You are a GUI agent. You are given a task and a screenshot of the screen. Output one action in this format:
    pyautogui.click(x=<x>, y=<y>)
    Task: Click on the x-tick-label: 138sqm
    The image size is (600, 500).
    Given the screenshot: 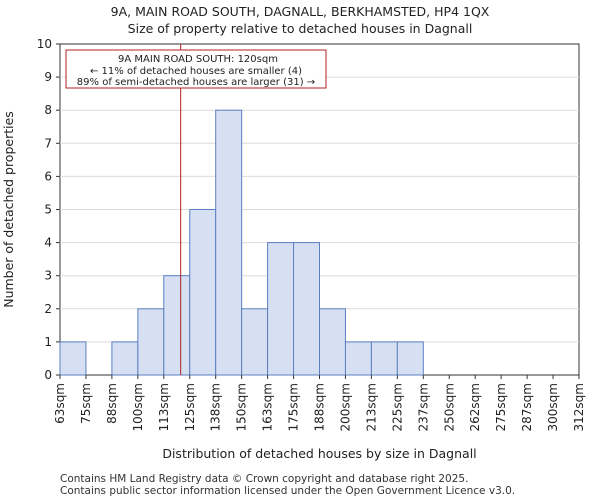 What is the action you would take?
    pyautogui.click(x=216, y=407)
    